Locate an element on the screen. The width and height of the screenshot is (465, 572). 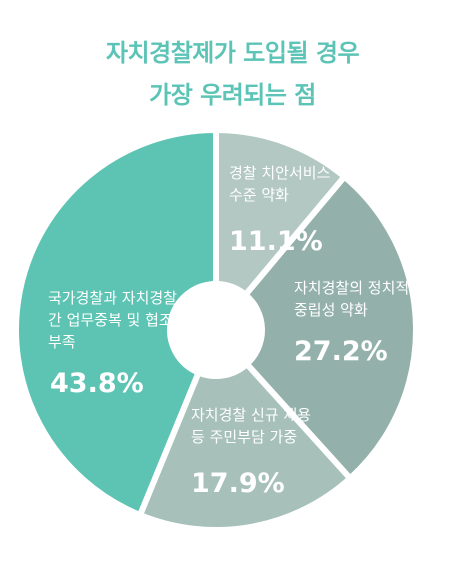
slice-4-label-line-2: 간 업무중복 및 협조 is located at coordinates (110, 320).